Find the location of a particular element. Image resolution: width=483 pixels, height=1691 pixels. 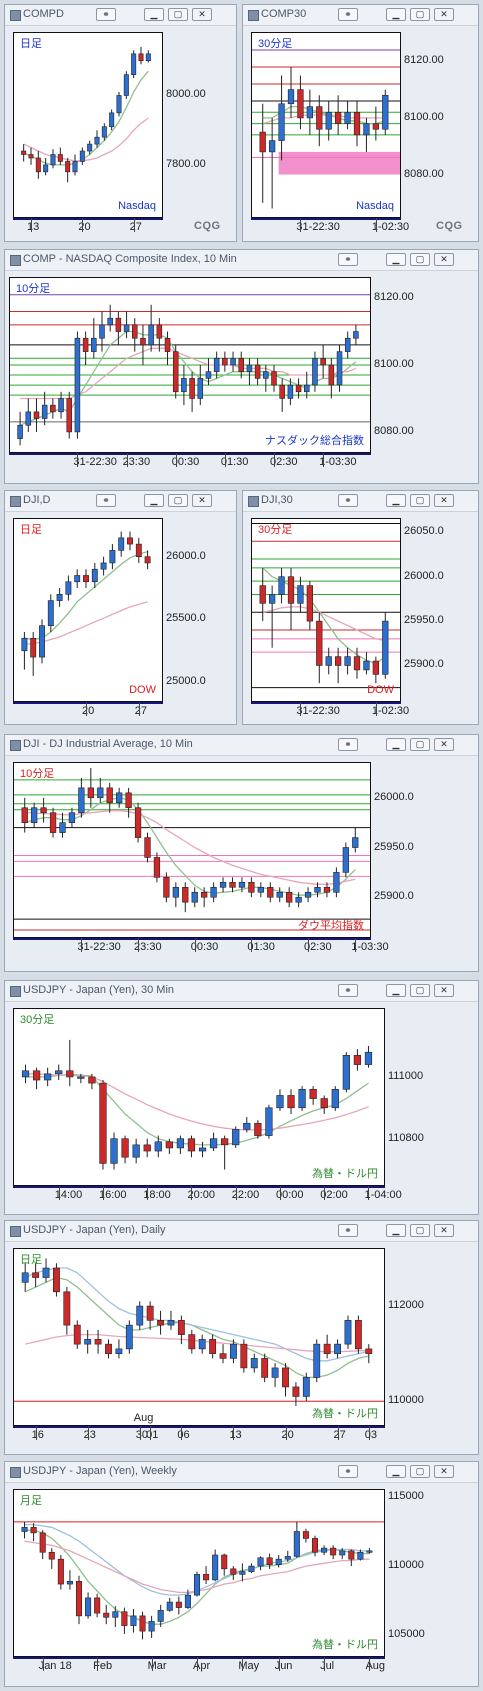

chart-window-icon is located at coordinates (15, 745).